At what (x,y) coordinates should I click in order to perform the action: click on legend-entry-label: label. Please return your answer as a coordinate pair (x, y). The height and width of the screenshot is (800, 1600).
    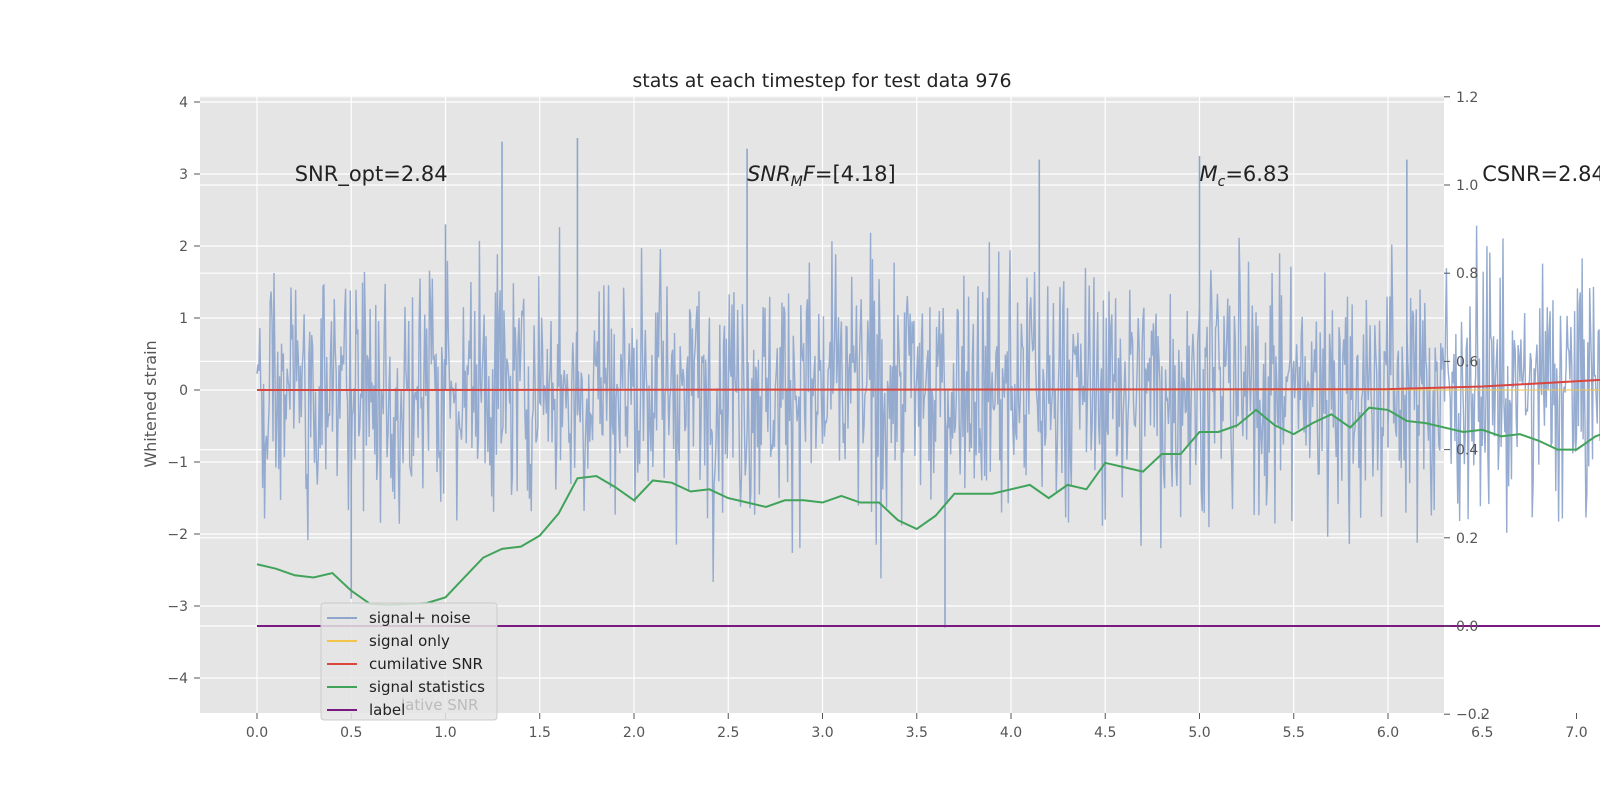
    Looking at the image, I should click on (387, 710).